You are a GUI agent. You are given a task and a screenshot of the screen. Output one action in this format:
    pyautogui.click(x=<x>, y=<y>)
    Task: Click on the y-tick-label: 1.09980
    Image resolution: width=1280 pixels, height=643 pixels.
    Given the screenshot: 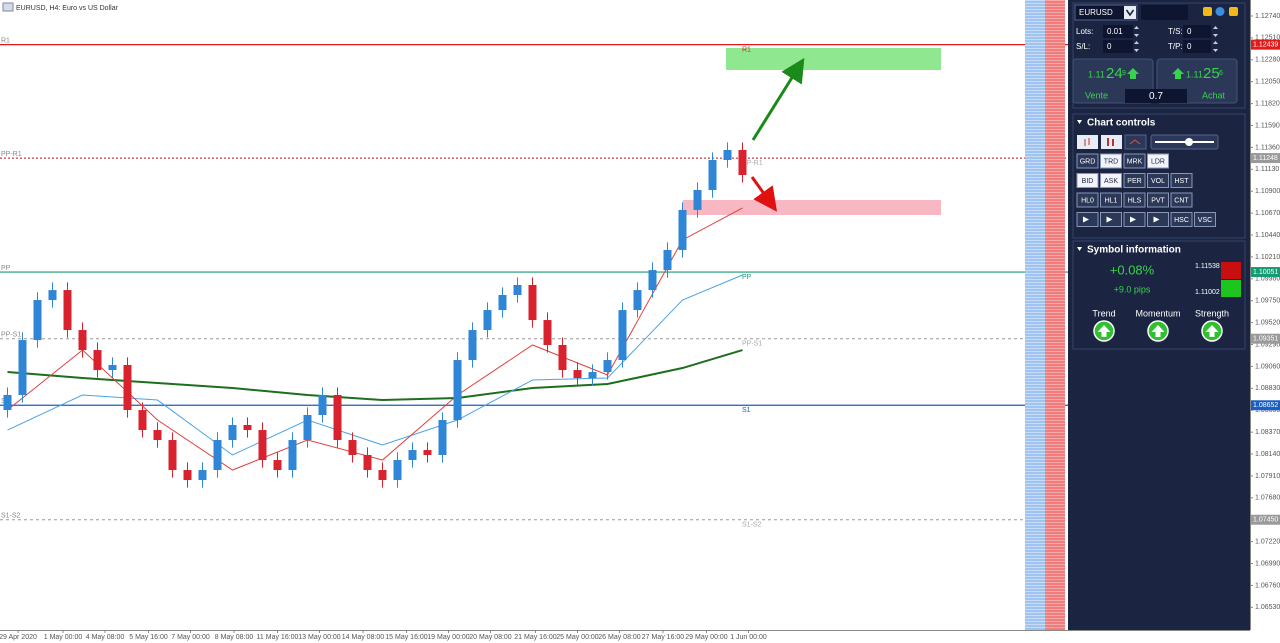 What is the action you would take?
    pyautogui.click(x=1267, y=279)
    